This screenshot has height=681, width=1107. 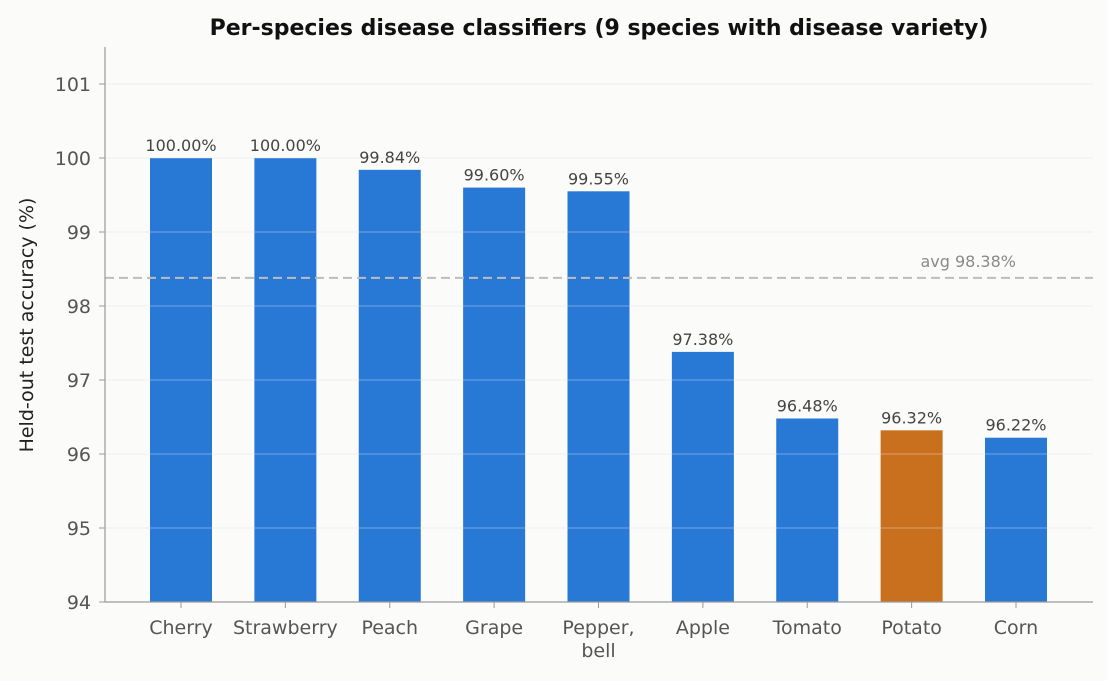 I want to click on average-line-label: avg 98.38%, so click(x=968, y=261).